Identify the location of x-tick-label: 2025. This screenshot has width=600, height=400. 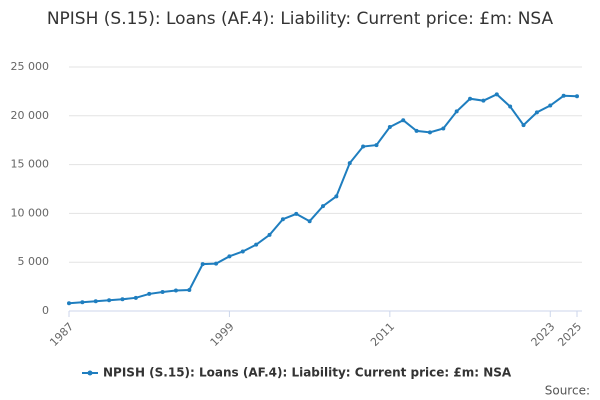
(569, 334).